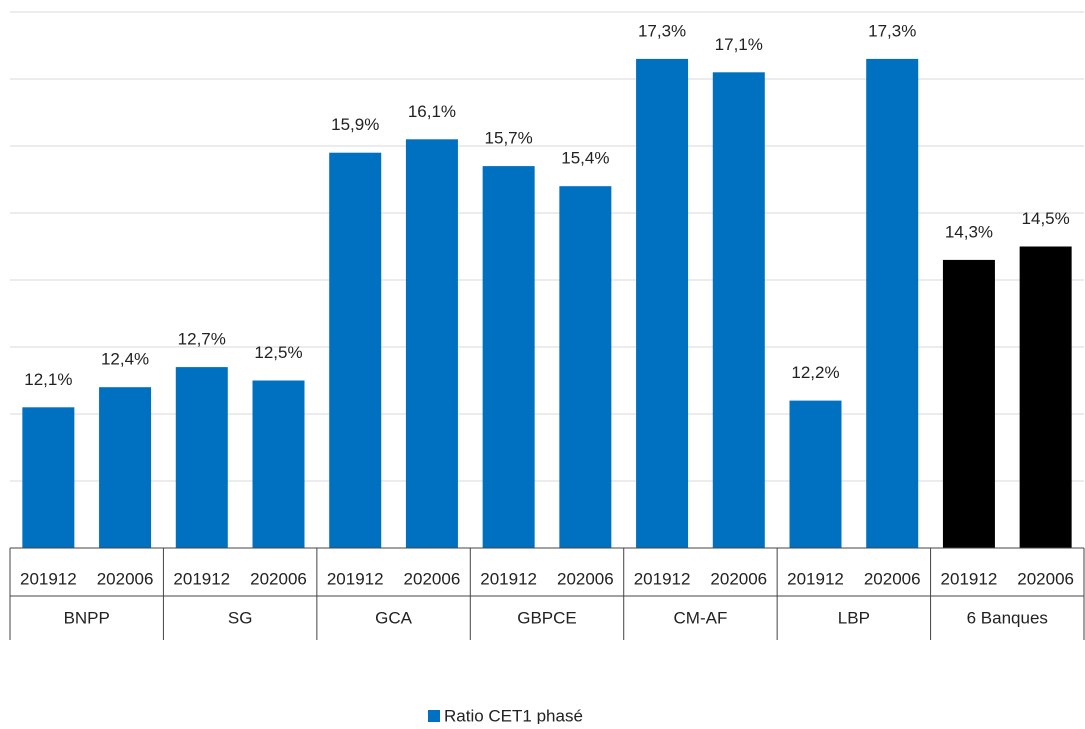 The width and height of the screenshot is (1085, 729). What do you see at coordinates (547, 617) in the screenshot?
I see `group-label: GBPCE` at bounding box center [547, 617].